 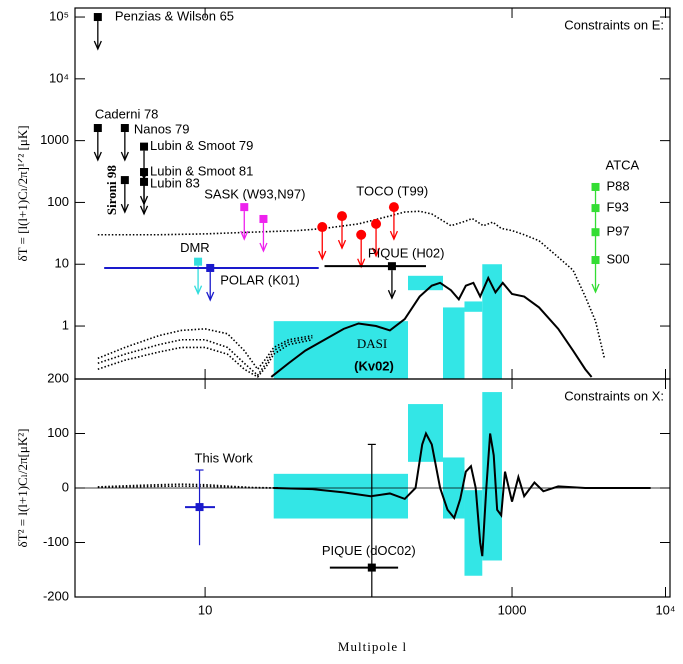 I want to click on point-label: F93, so click(x=618, y=207).